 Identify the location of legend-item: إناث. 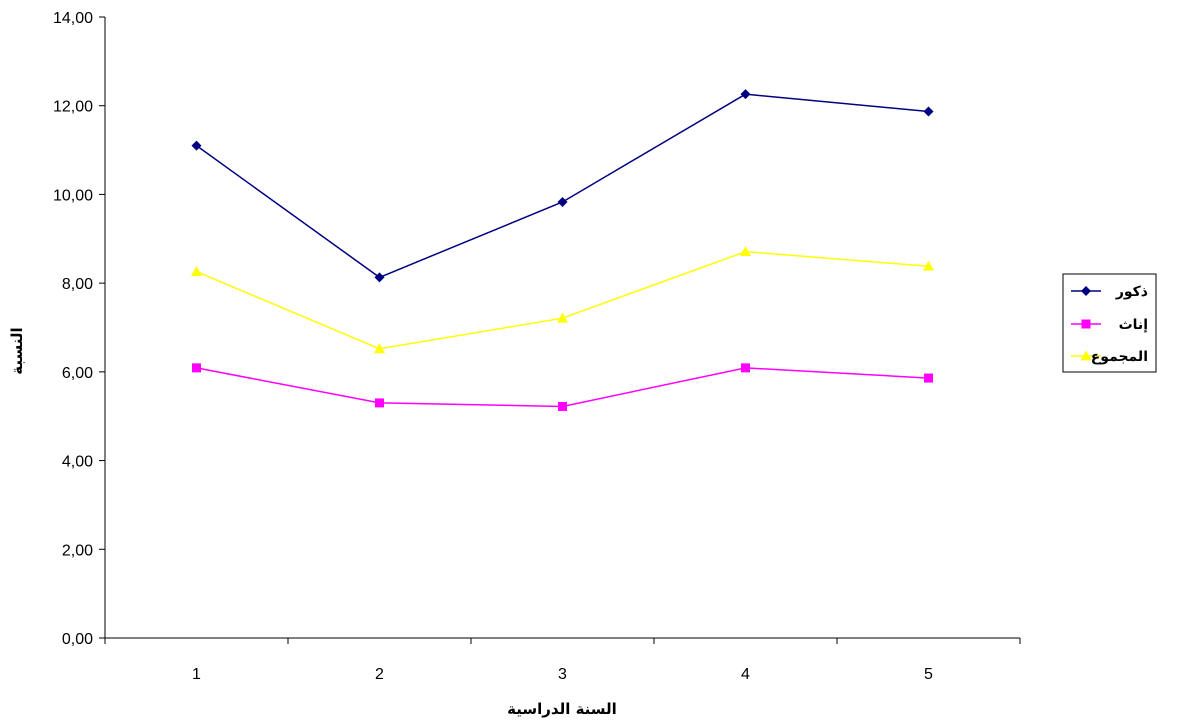
(1109, 325).